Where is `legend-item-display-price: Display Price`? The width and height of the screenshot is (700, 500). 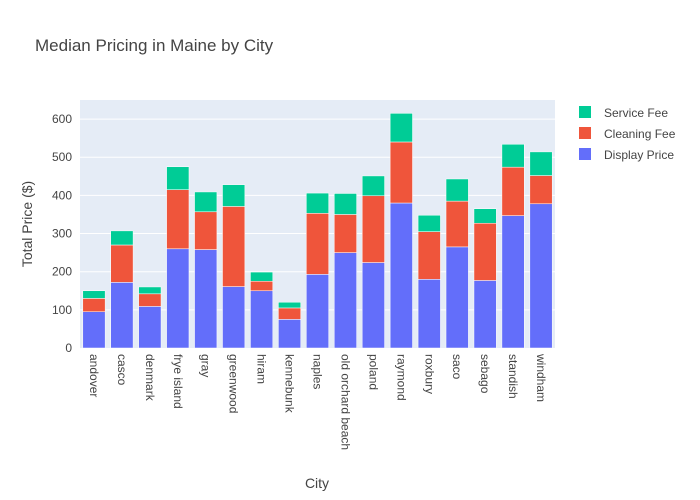 legend-item-display-price: Display Price is located at coordinates (626, 155).